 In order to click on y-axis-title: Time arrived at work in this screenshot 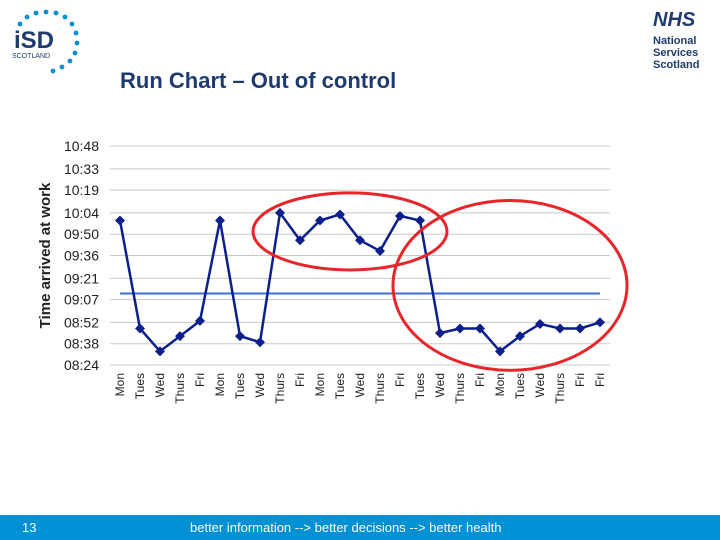, I will do `click(45, 255)`.